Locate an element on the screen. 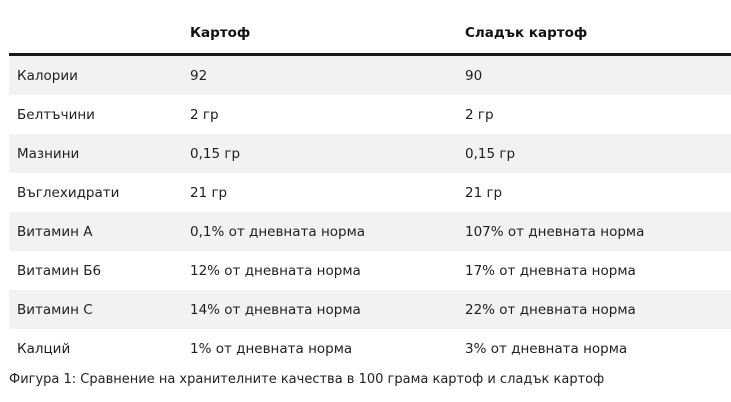 This screenshot has height=402, width=731. sweet-potato-value: 22% от дневната норма is located at coordinates (550, 309).